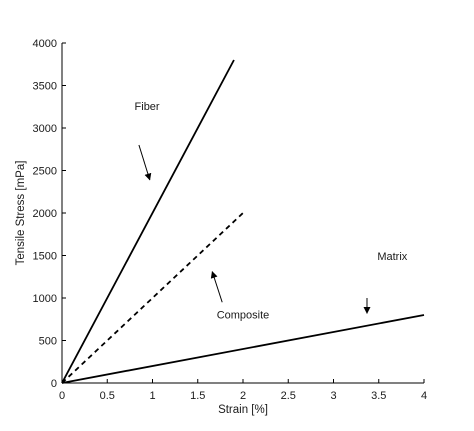  What do you see at coordinates (107, 396) in the screenshot?
I see `x-tick-label: 0.5` at bounding box center [107, 396].